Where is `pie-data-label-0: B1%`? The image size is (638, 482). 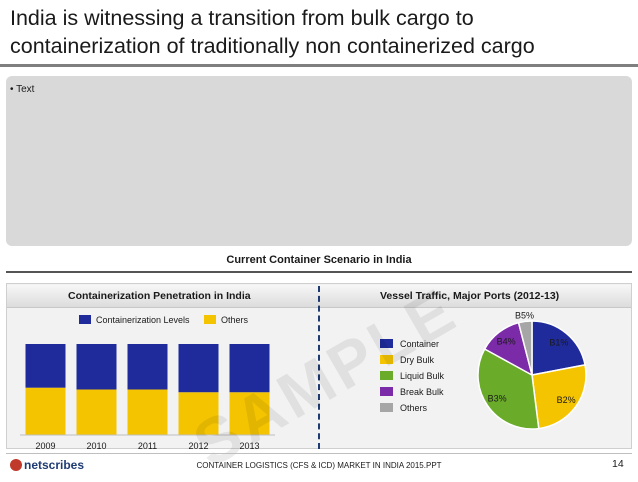 pie-data-label-0: B1% is located at coordinates (558, 343).